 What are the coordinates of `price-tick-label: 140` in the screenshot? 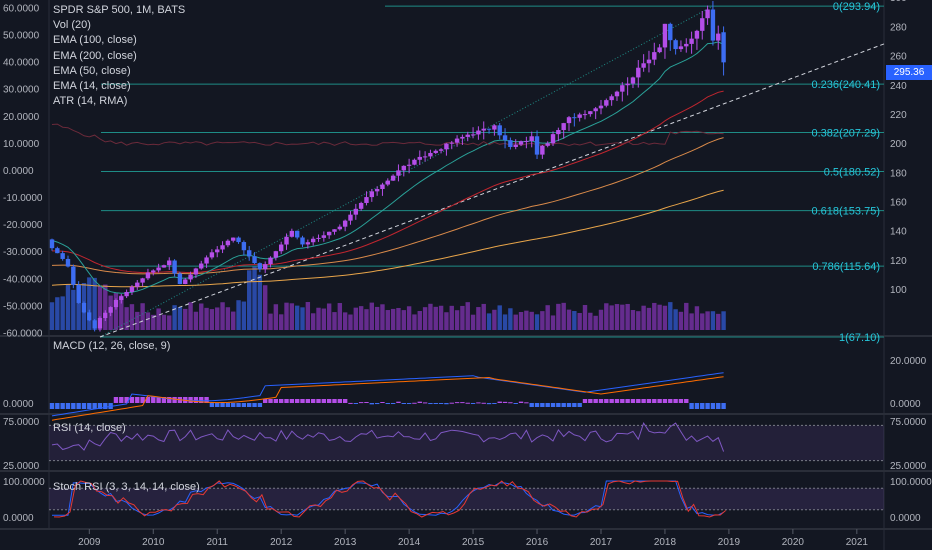 It's located at (898, 232).